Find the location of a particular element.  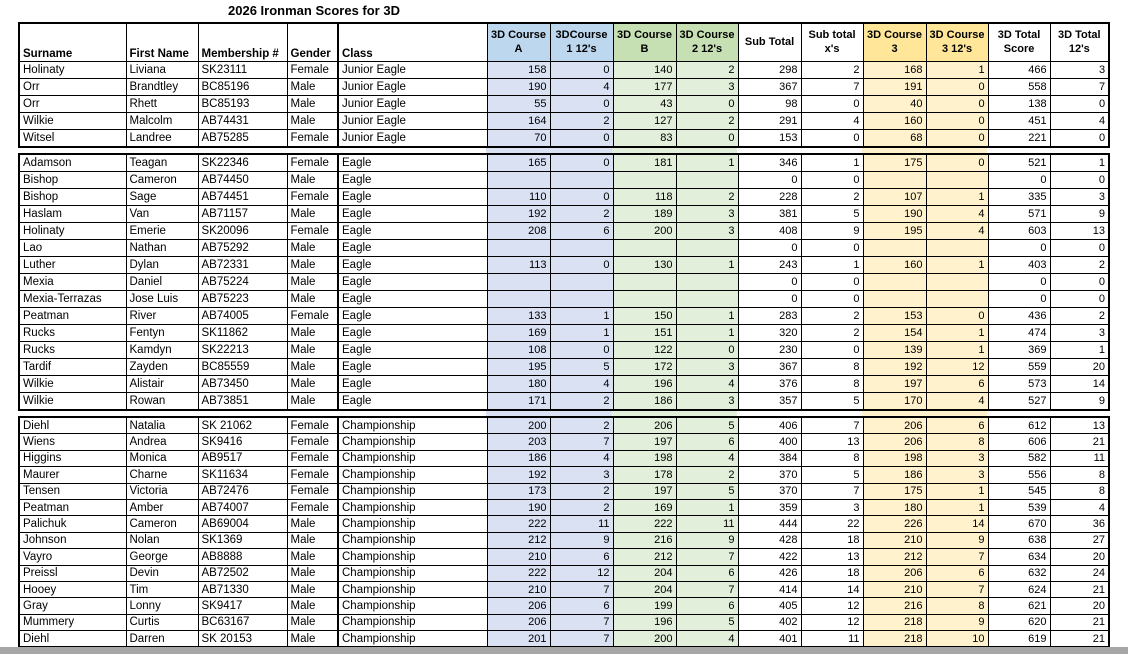

cell-course-3-12s: 4 is located at coordinates (957, 401).